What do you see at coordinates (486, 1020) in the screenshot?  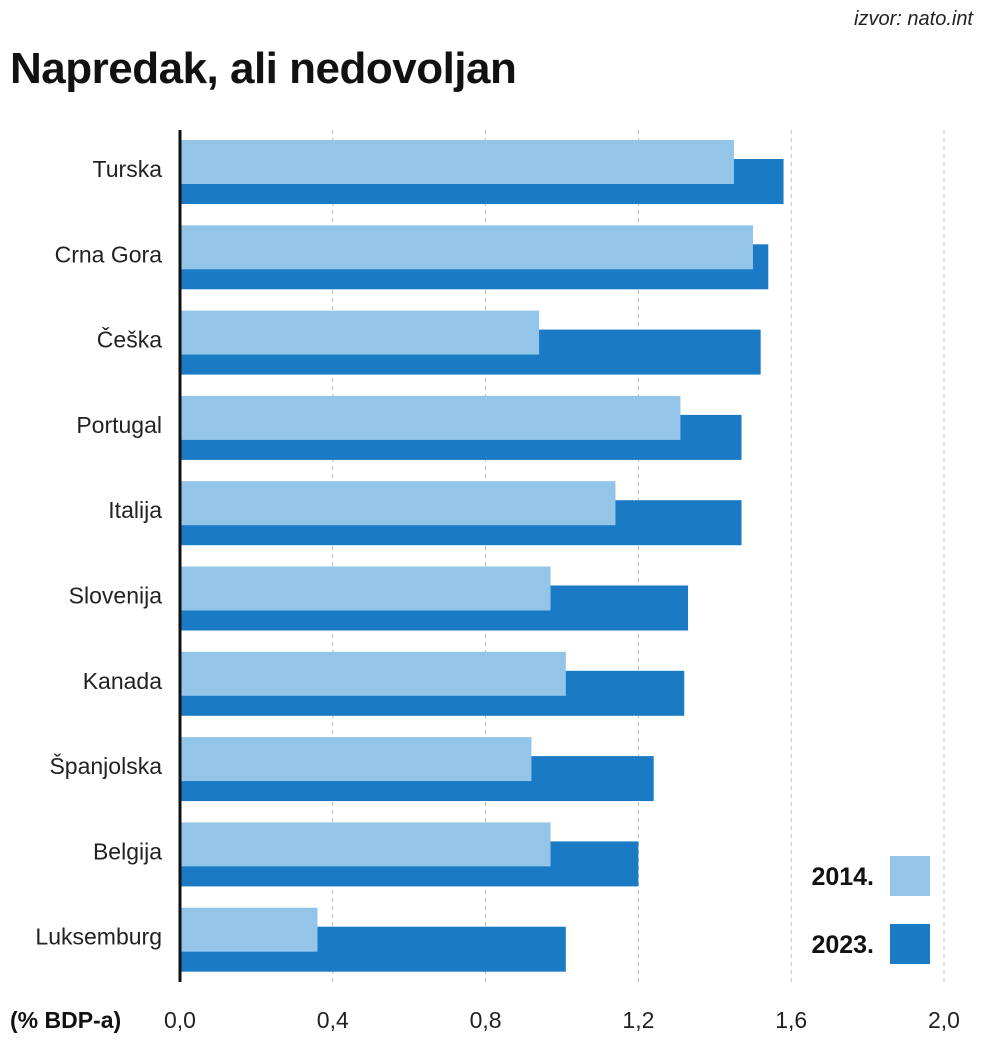 I see `x-tick-label: 0,8` at bounding box center [486, 1020].